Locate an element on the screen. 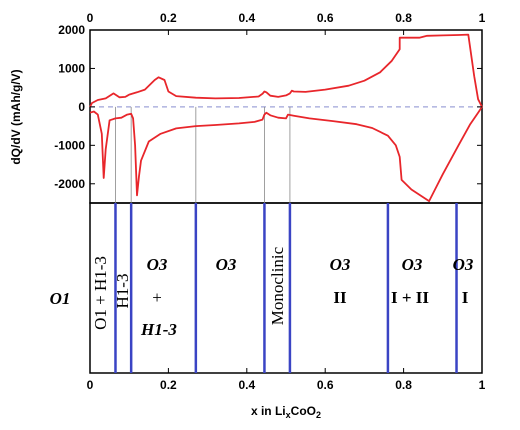 This screenshot has width=520, height=430. y-axis-label: dQ/dV (mAh/g/V) is located at coordinates (16, 116).